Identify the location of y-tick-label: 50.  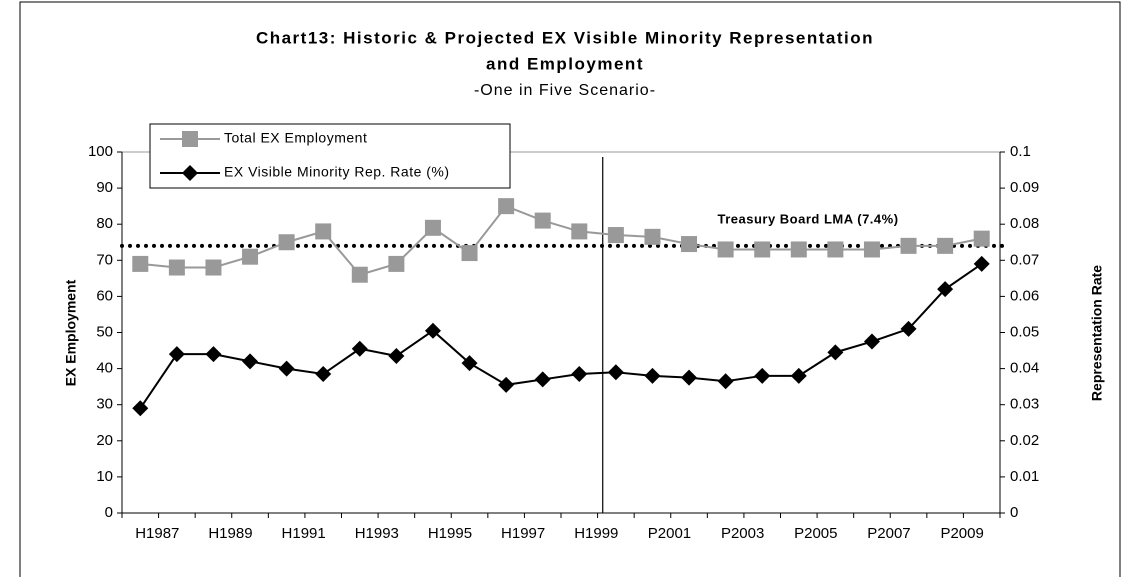
(104, 331).